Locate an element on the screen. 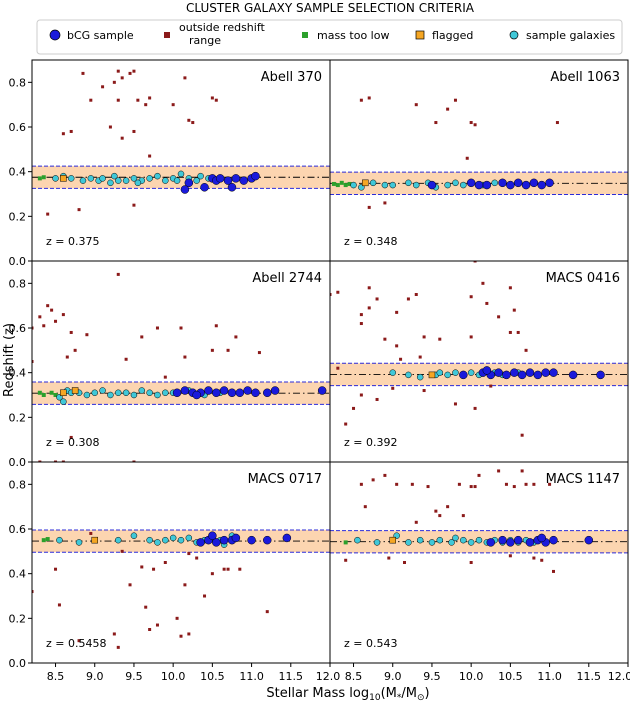  legend-marker-flagged is located at coordinates (420, 35).